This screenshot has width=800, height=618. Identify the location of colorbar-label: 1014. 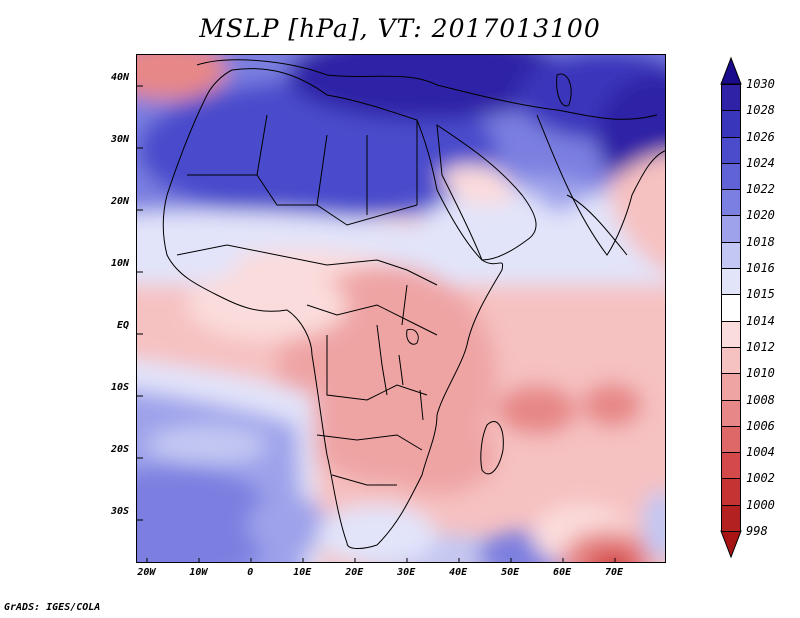
(760, 320).